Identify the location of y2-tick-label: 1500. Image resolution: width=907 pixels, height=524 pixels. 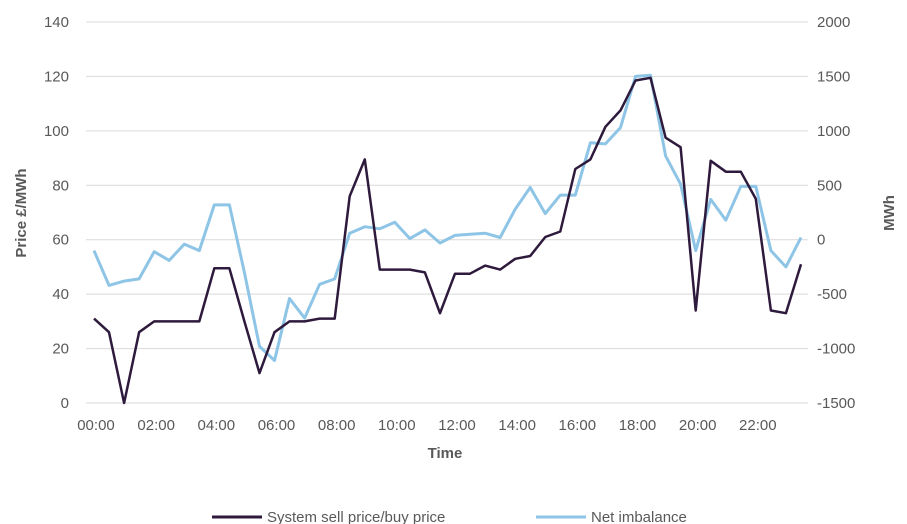
(833, 76).